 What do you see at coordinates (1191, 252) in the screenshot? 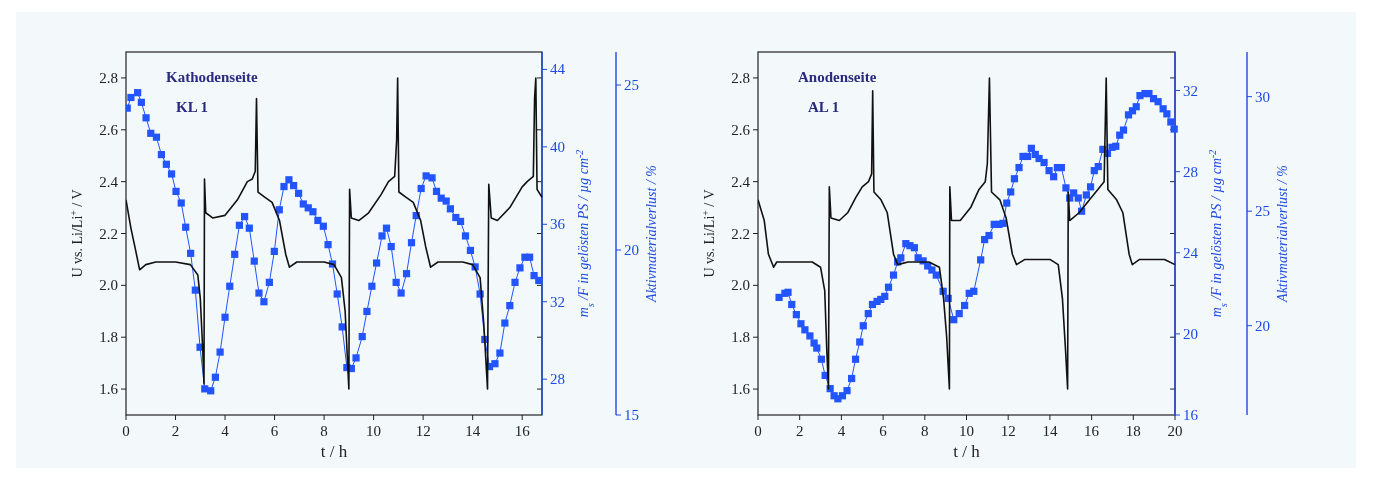
I see `y2-tick-label: 24` at bounding box center [1191, 252].